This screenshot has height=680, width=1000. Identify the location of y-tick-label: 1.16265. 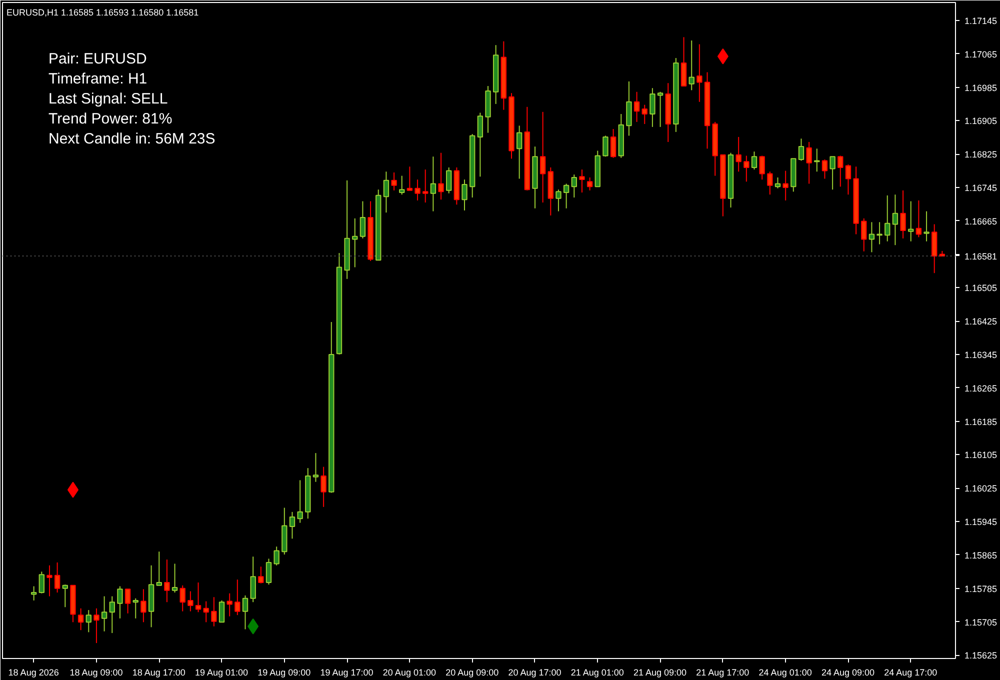
(981, 388).